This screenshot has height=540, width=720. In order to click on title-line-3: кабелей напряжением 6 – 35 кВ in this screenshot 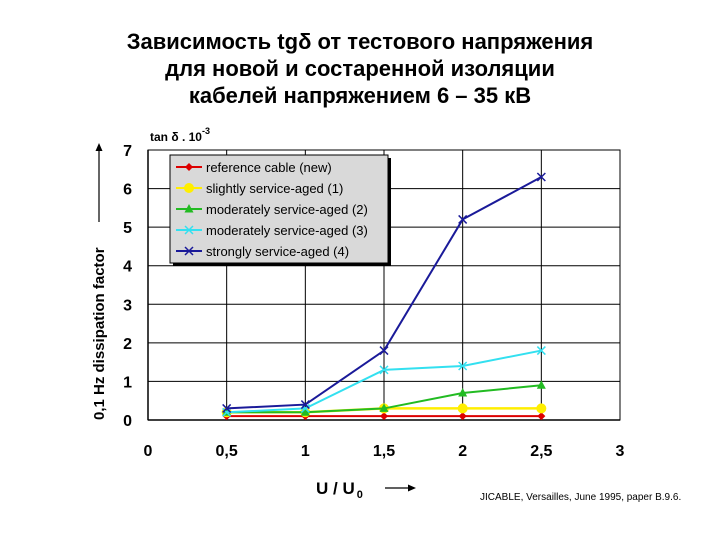, I will do `click(360, 95)`.